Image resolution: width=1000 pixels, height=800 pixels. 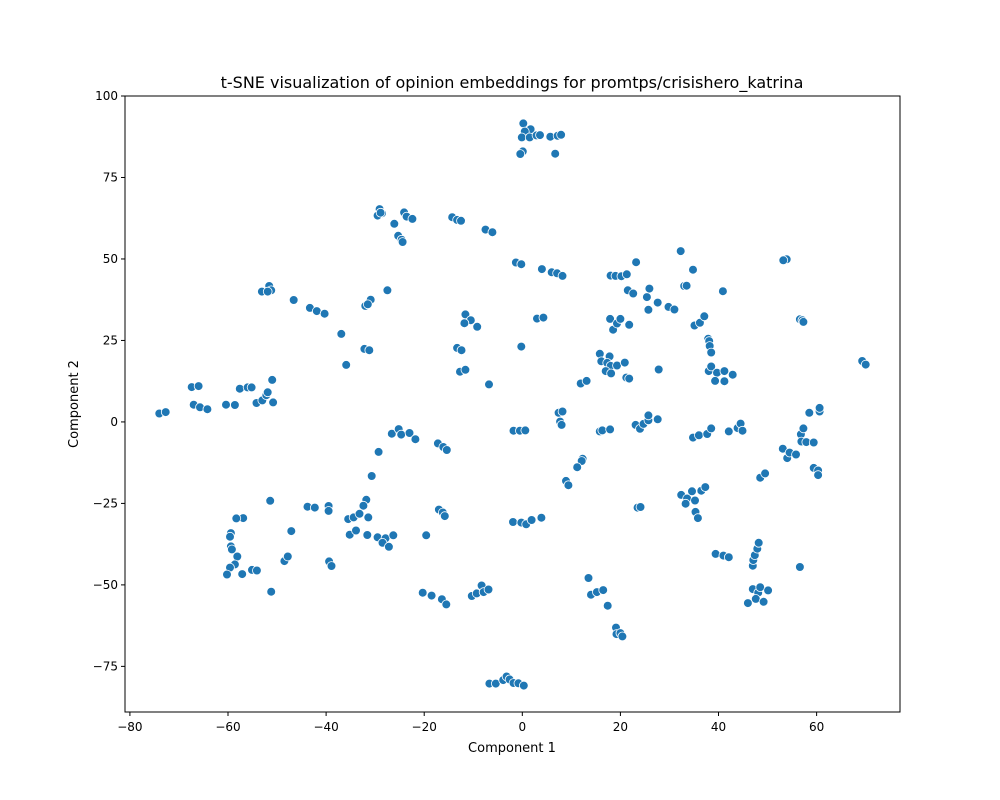 I want to click on x-tick-label: −60, so click(x=227, y=727).